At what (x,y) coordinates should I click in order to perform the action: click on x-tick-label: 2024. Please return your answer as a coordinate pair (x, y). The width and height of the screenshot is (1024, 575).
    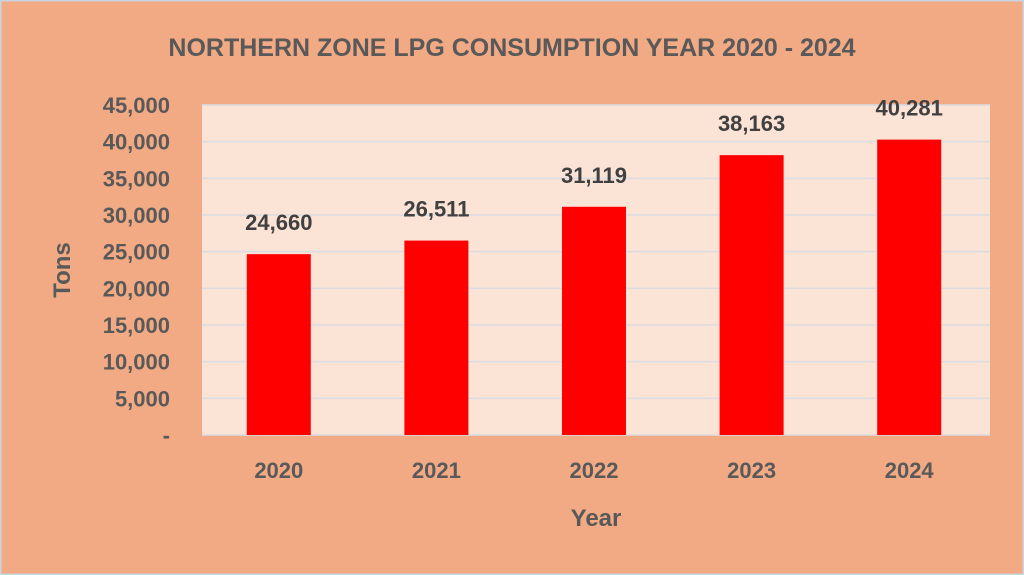
    Looking at the image, I should click on (910, 470).